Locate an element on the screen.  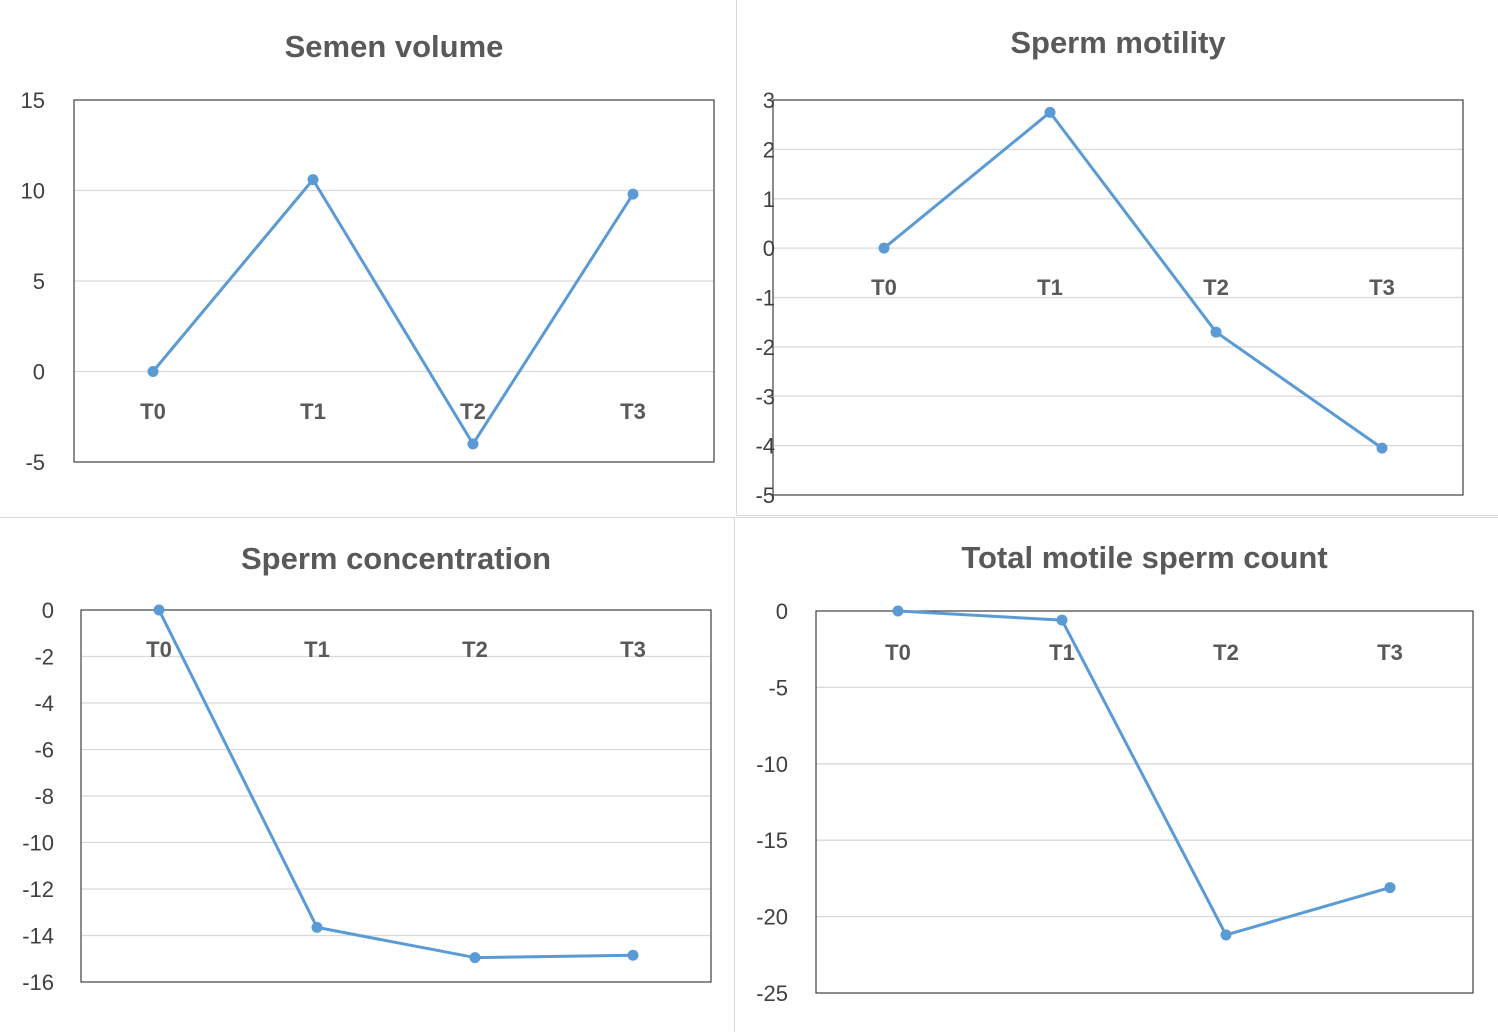
y-tick-label: -3 is located at coordinates (765, 396).